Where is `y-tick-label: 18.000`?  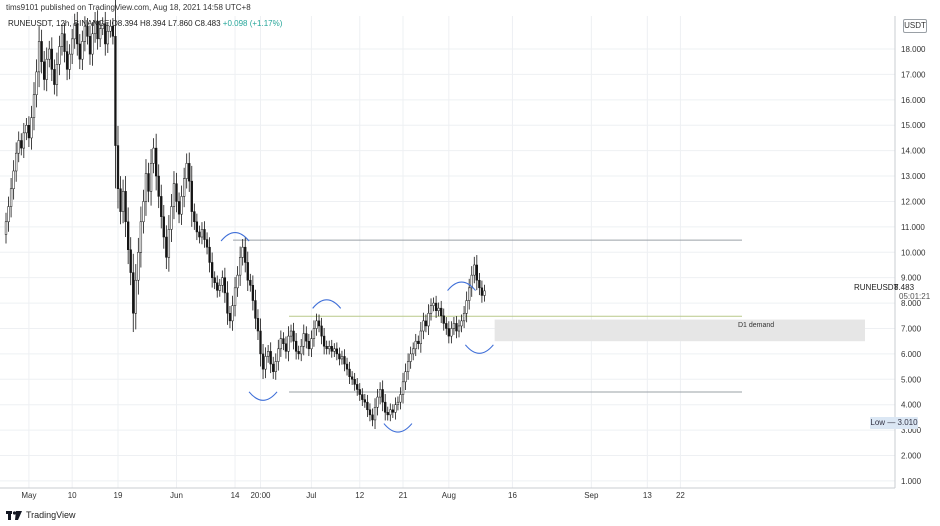 y-tick-label: 18.000 is located at coordinates (913, 49).